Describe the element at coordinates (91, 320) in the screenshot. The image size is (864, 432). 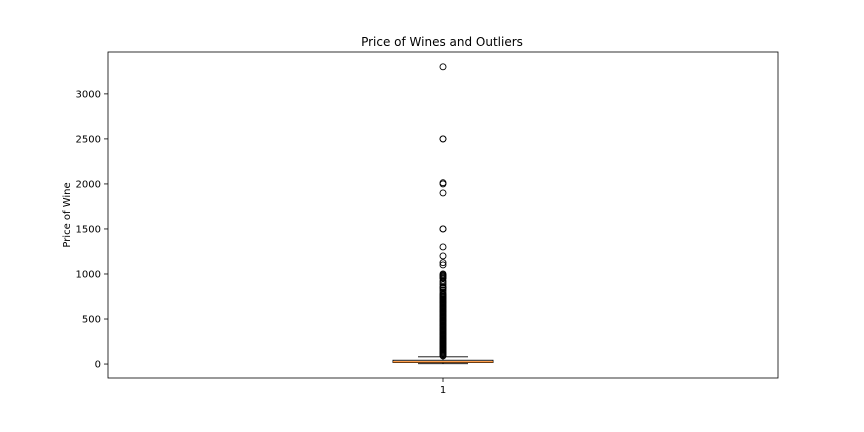
I see `y-tick-label: 500` at that location.